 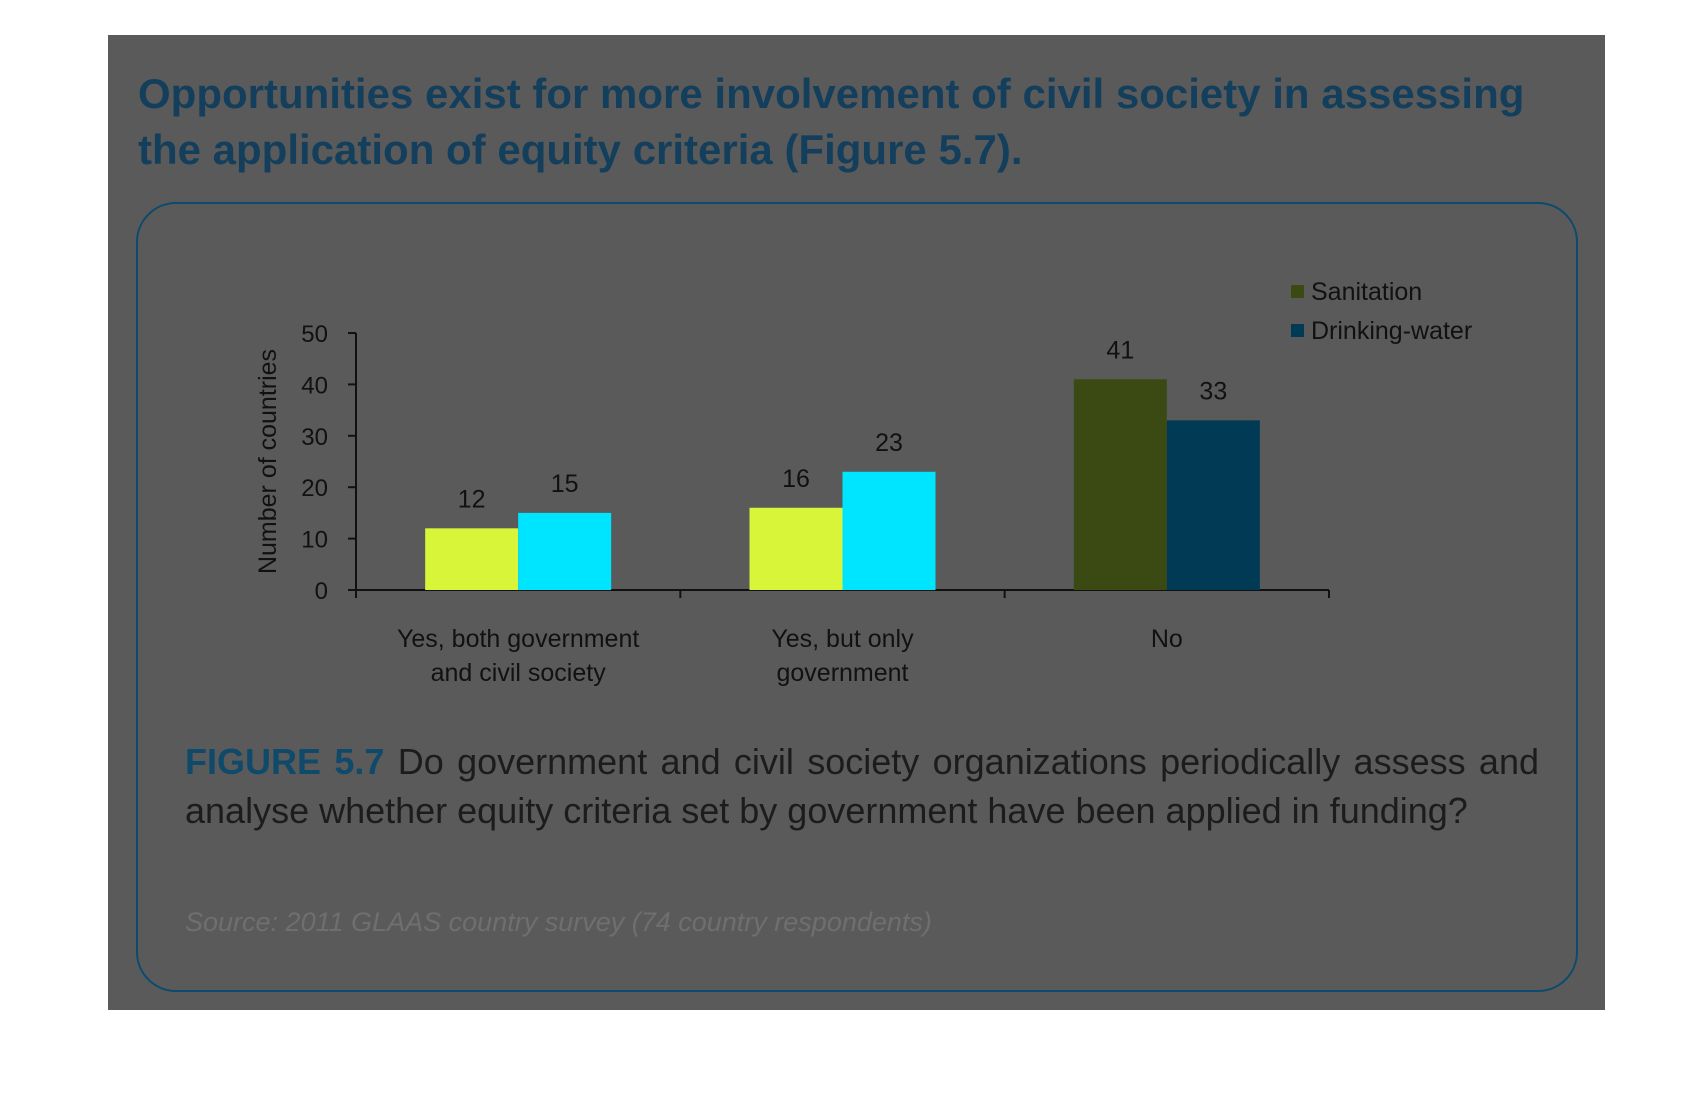 What do you see at coordinates (565, 484) in the screenshot?
I see `data-label: 15` at bounding box center [565, 484].